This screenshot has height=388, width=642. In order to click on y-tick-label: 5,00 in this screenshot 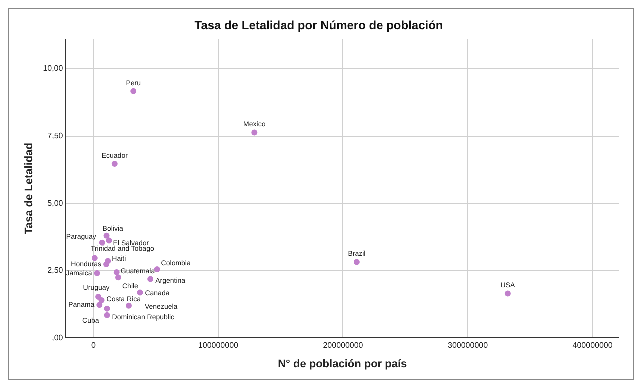, I will do `click(56, 203)`.